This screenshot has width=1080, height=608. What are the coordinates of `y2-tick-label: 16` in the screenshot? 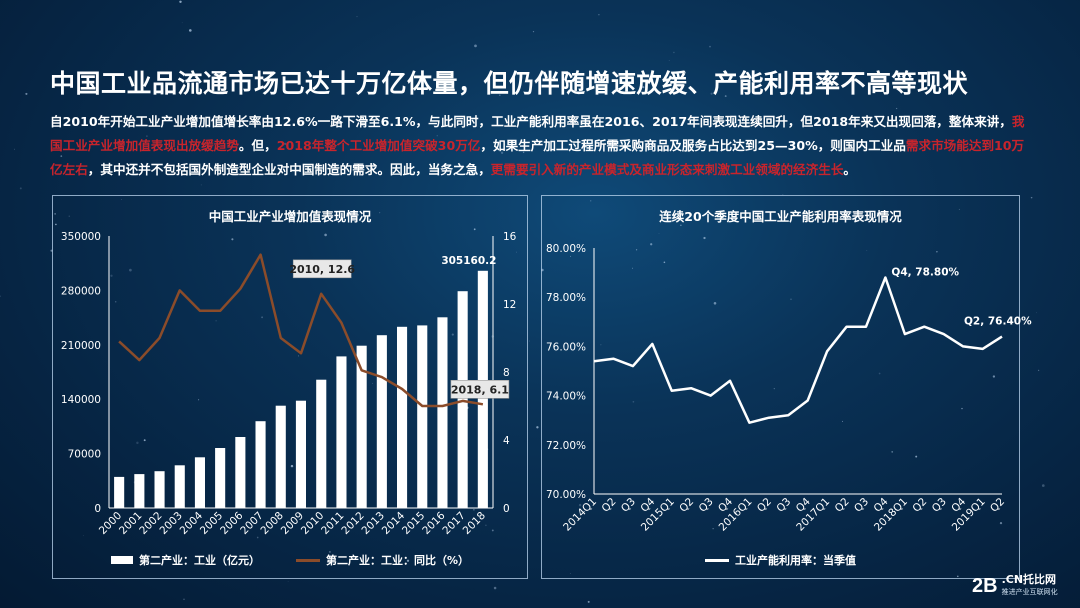 It's located at (510, 237).